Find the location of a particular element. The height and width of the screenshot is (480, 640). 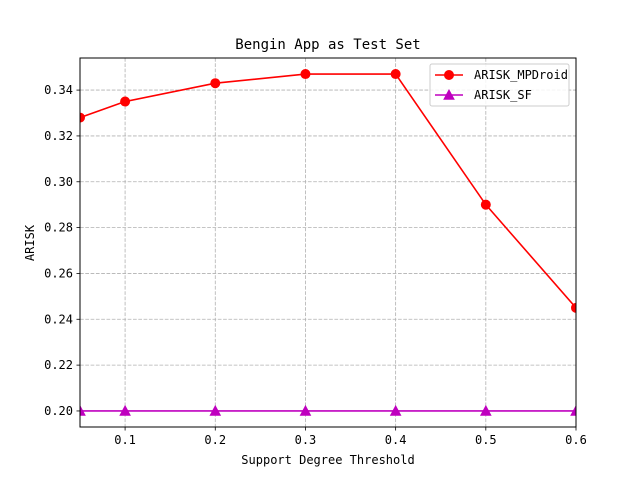

legend-label: ARISK_SF is located at coordinates (503, 95).